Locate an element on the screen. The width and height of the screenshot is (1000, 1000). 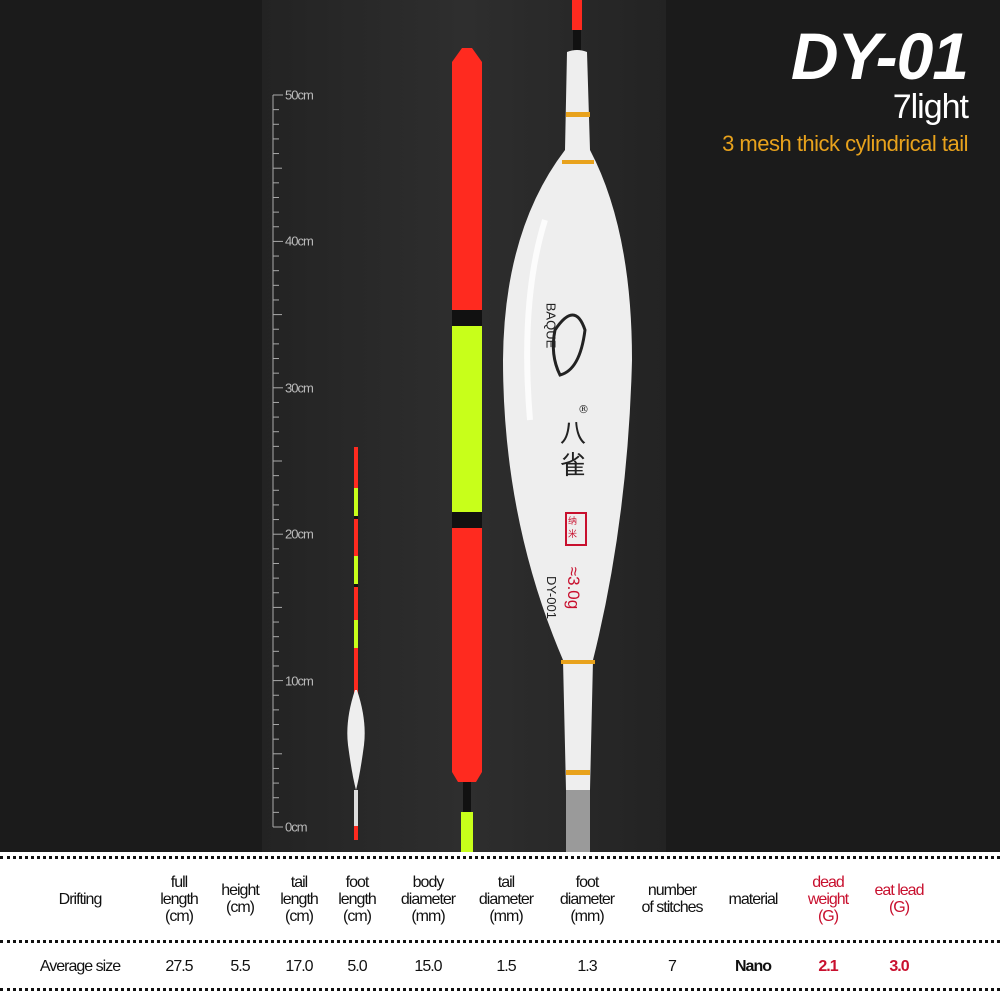
column-header: tail length (cm) is located at coordinates (299, 899).